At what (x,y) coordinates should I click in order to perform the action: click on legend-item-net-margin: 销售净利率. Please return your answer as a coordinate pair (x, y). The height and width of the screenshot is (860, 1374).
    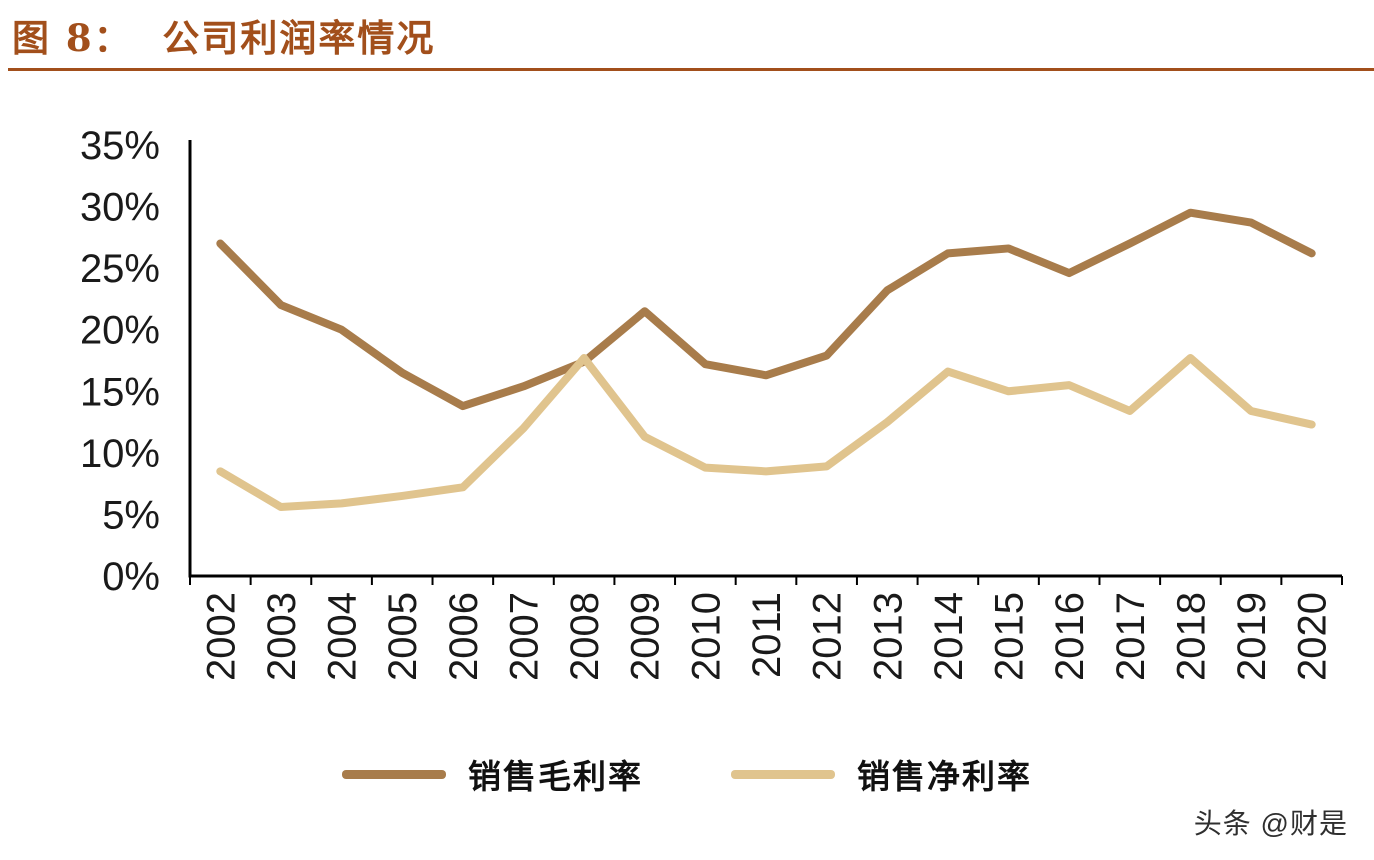
    Looking at the image, I should click on (881, 774).